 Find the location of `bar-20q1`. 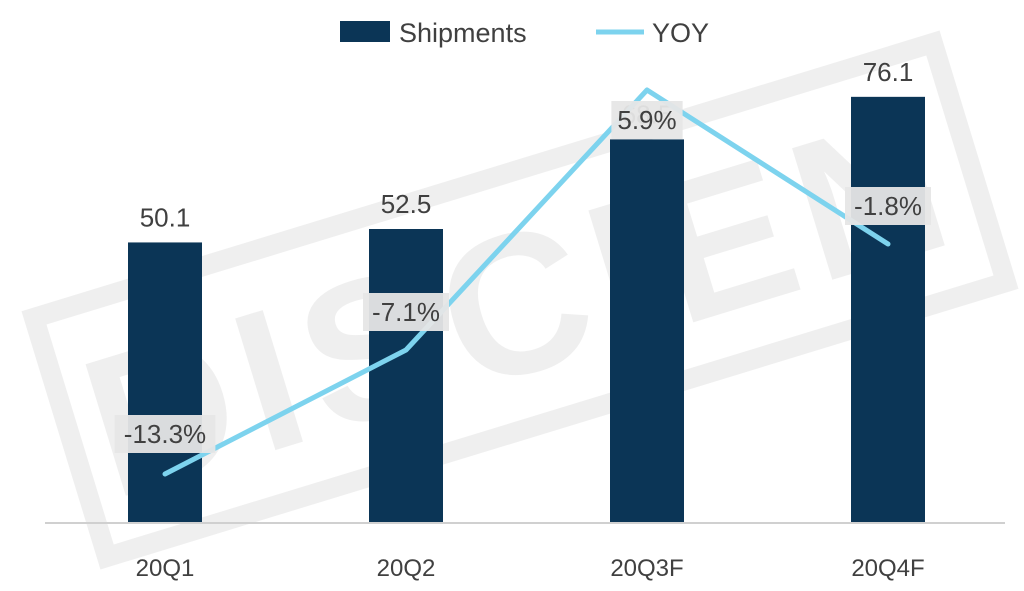

bar-20q1 is located at coordinates (165, 382).